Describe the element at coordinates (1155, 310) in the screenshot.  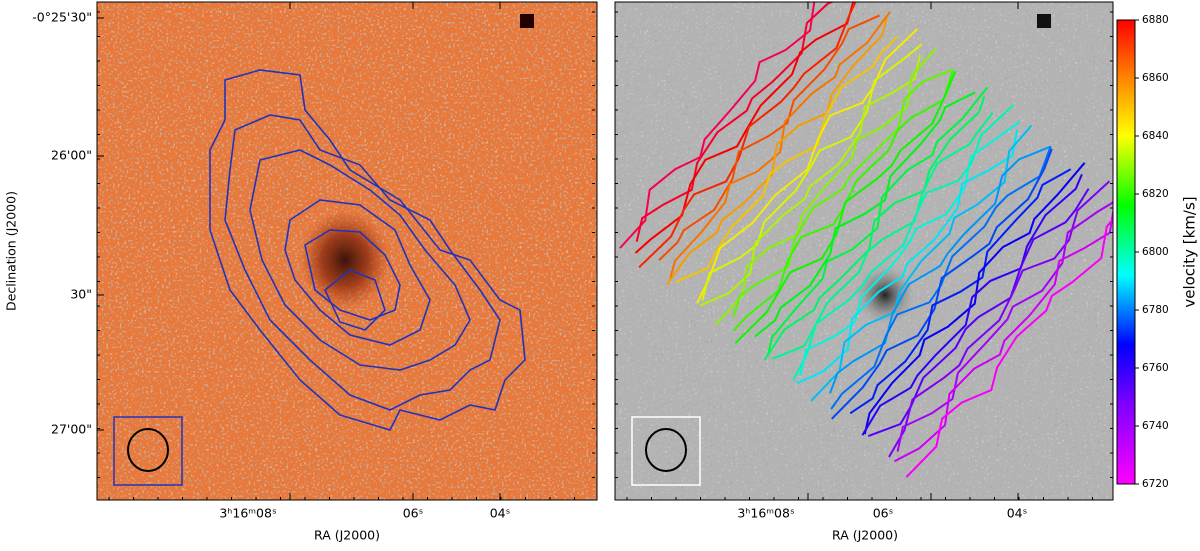
I see `colorbar-tick-label: 6780` at that location.